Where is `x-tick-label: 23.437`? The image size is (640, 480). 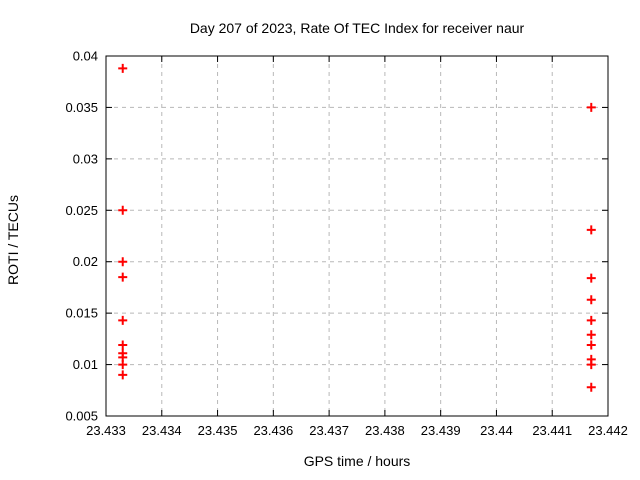
x-tick-label: 23.437 is located at coordinates (329, 430).